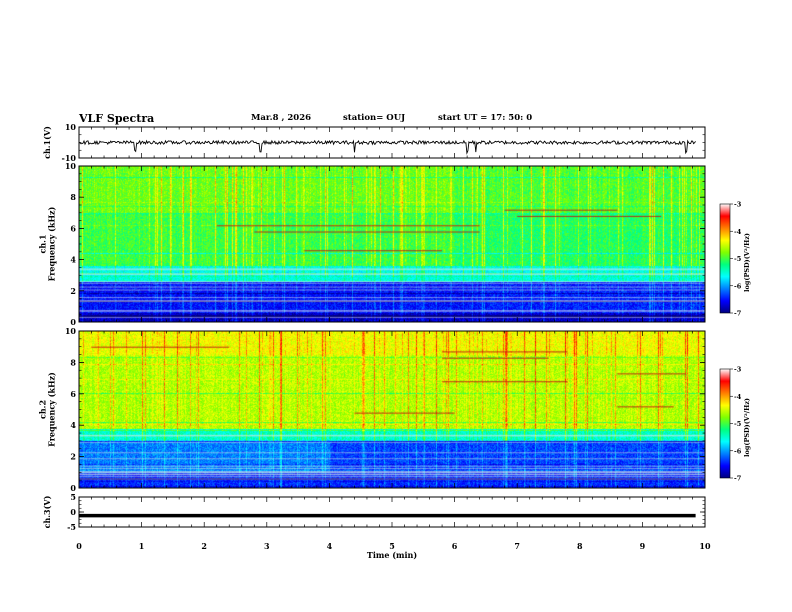 The width and height of the screenshot is (792, 612). I want to click on ch2-spectrogram-ytick-label: 0, so click(73, 488).